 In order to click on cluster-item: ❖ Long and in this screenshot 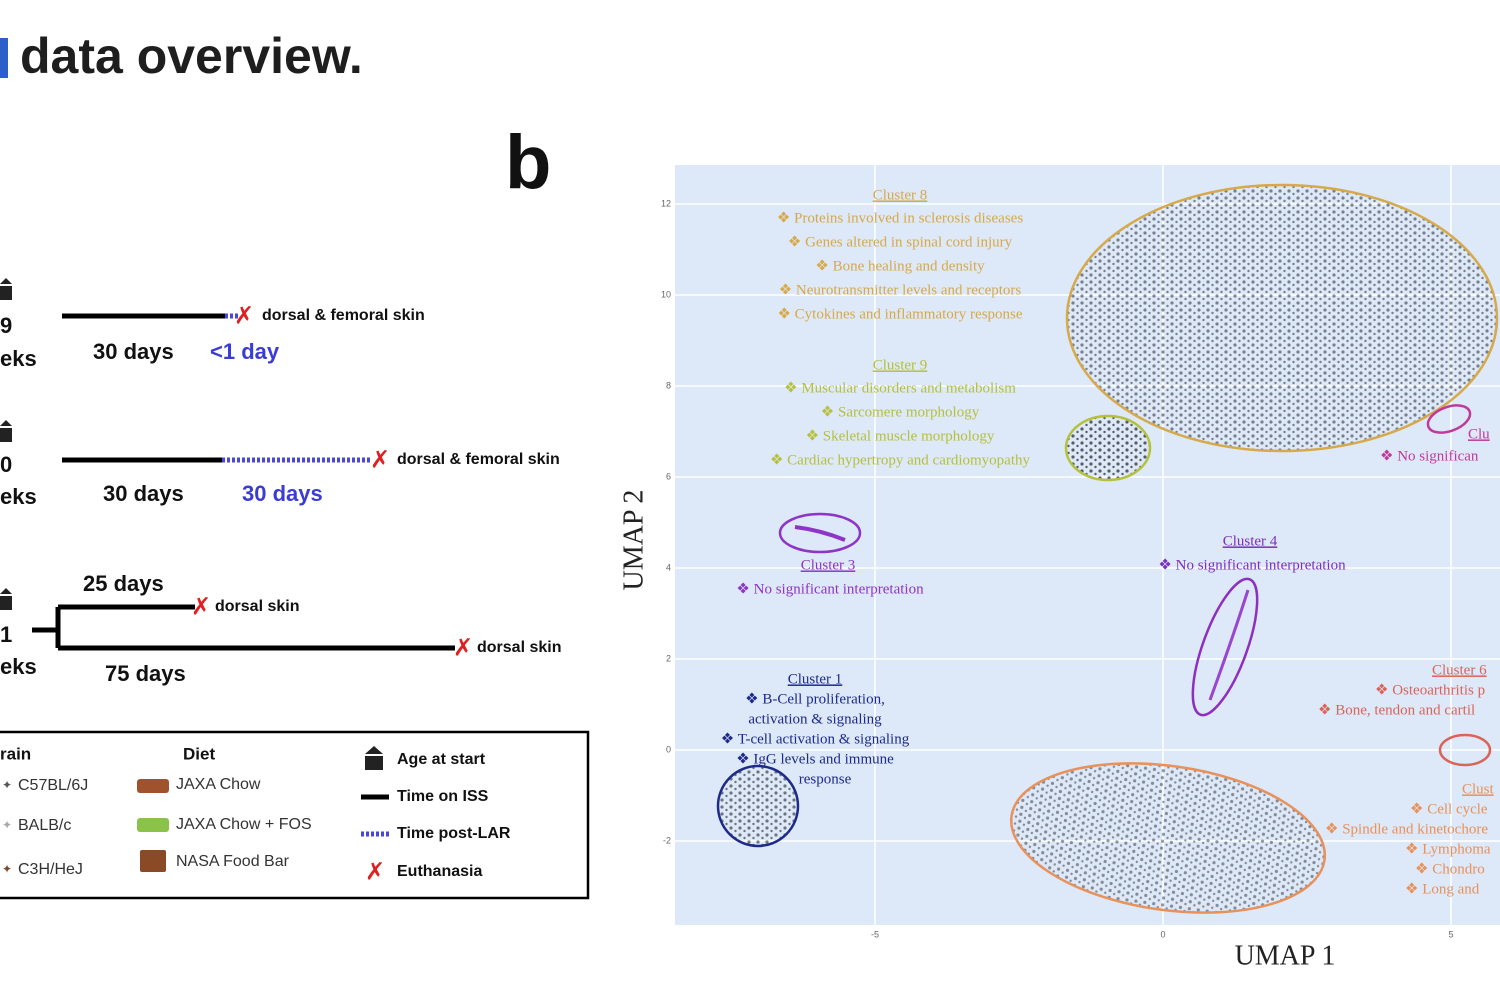, I will do `click(1442, 889)`.